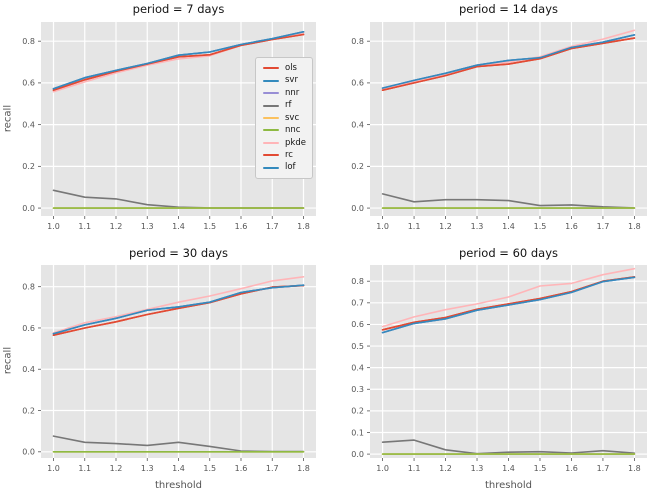 The width and height of the screenshot is (660, 499). What do you see at coordinates (8, 360) in the screenshot?
I see `y-axis-label-recall-bottom: recall` at bounding box center [8, 360].